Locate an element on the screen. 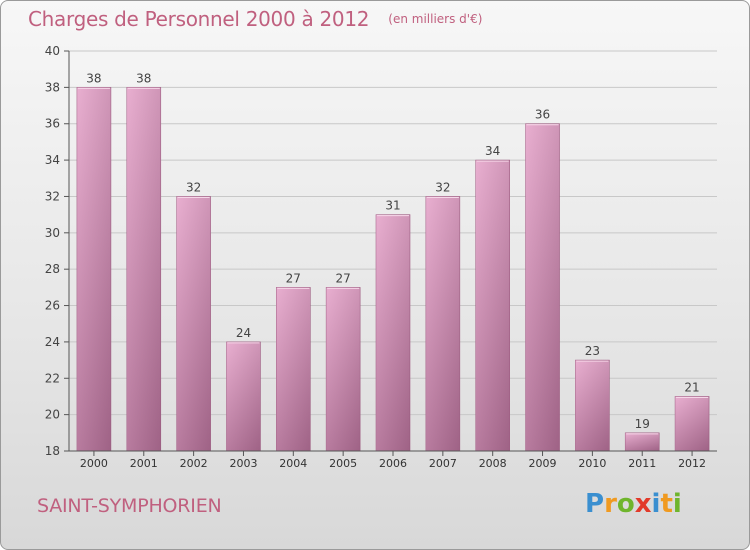  x-tick-label: 2003 is located at coordinates (243, 463).